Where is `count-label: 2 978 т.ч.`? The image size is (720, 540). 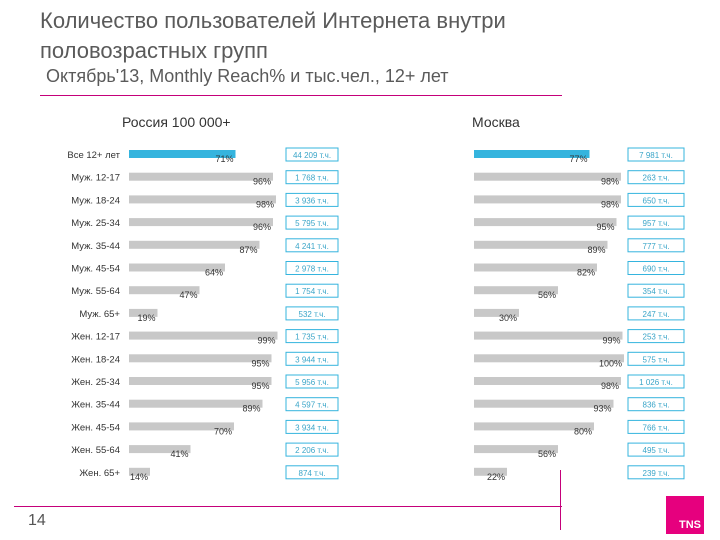
count-label: 2 978 т.ч. is located at coordinates (312, 269).